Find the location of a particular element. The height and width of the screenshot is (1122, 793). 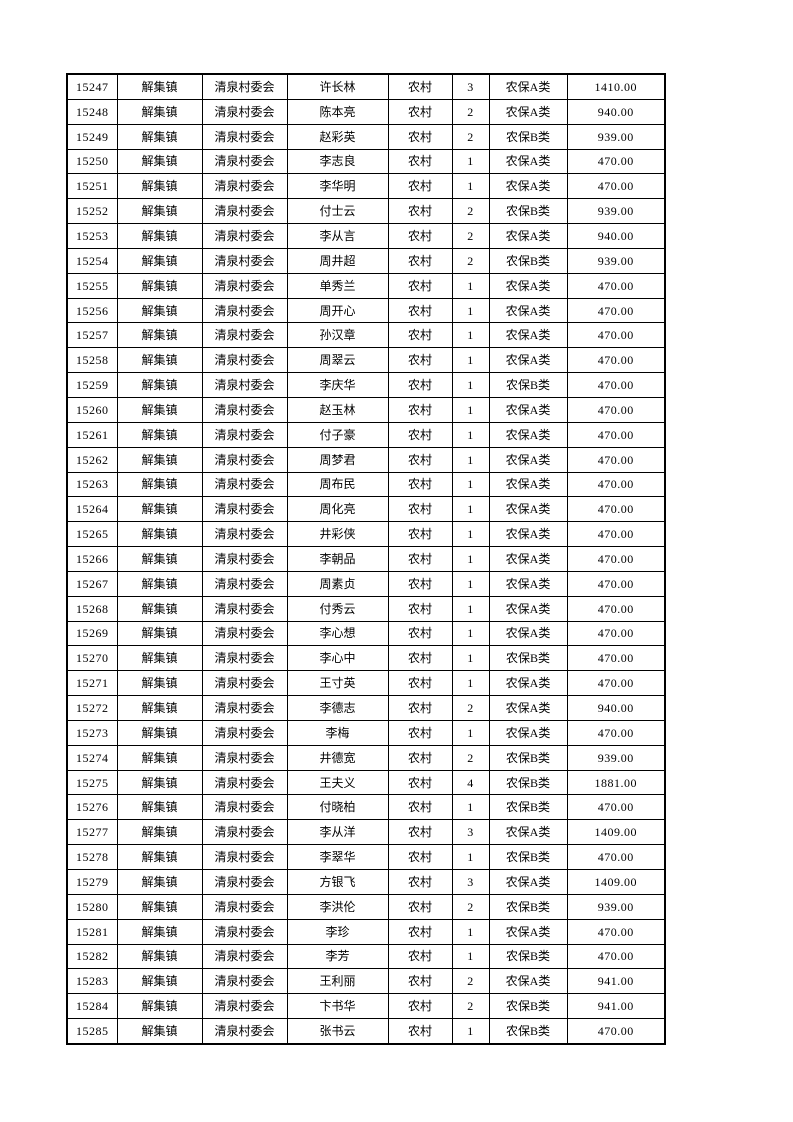

table-row: 15269 解集镇 清泉村委会 李心想 农村 1 农保A类 470.00 is located at coordinates (366, 633).